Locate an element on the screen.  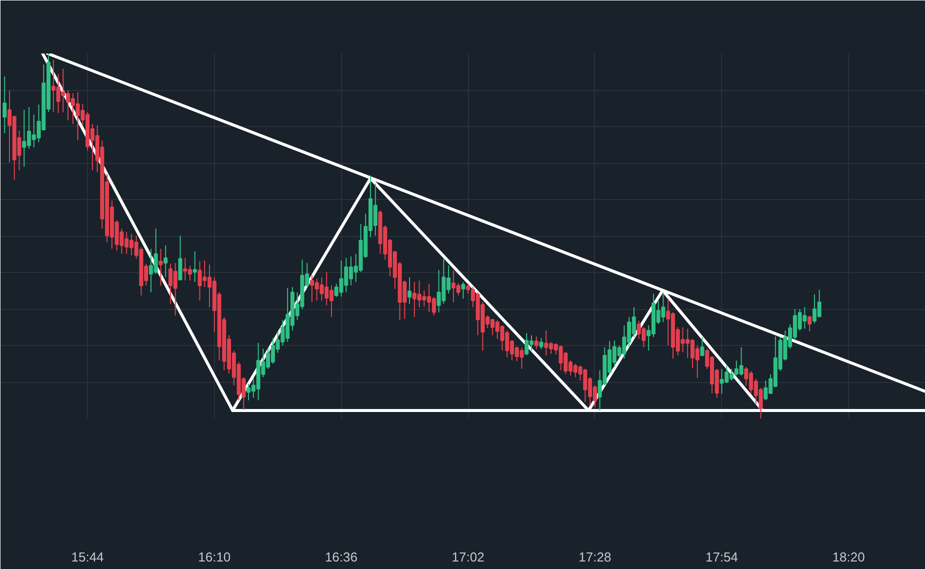
x-tick-label: 18:20 is located at coordinates (848, 557).